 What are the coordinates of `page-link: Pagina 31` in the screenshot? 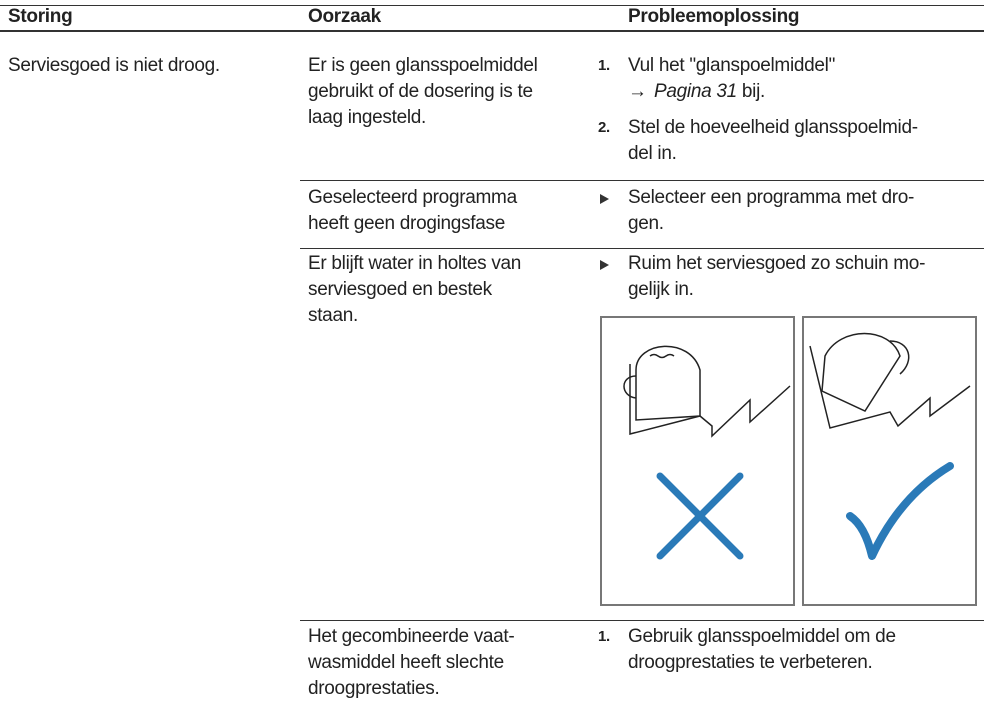 It's located at (695, 91).